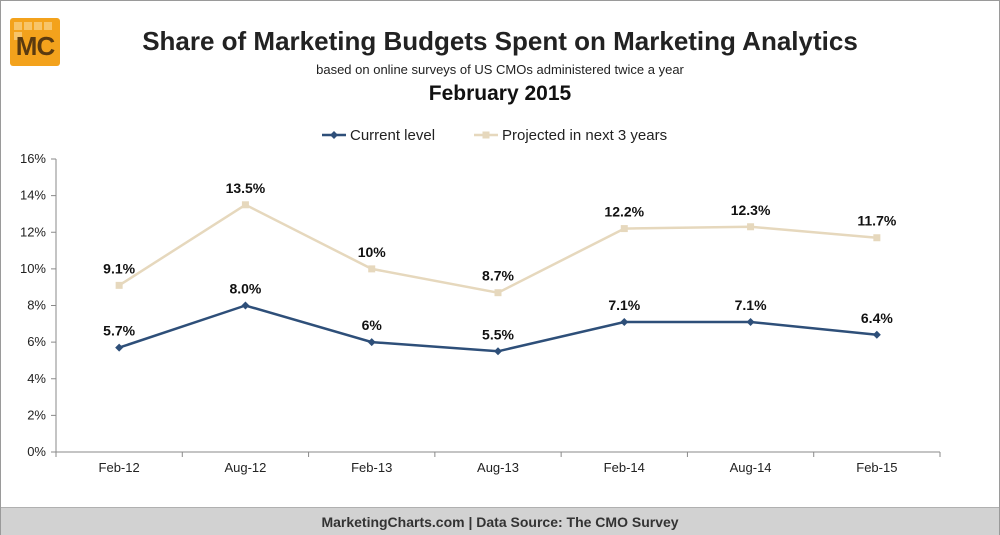 The height and width of the screenshot is (535, 1000). What do you see at coordinates (36, 451) in the screenshot?
I see `y-tick-label: 0%` at bounding box center [36, 451].